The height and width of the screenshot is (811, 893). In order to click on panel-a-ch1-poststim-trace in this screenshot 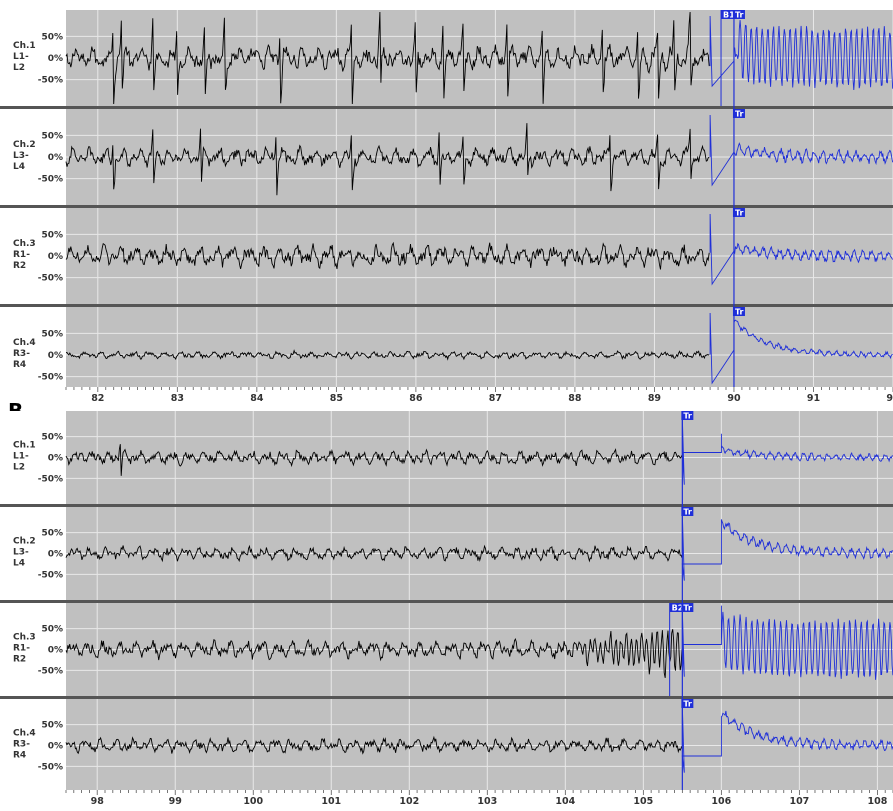, I will do `click(801, 53)`.